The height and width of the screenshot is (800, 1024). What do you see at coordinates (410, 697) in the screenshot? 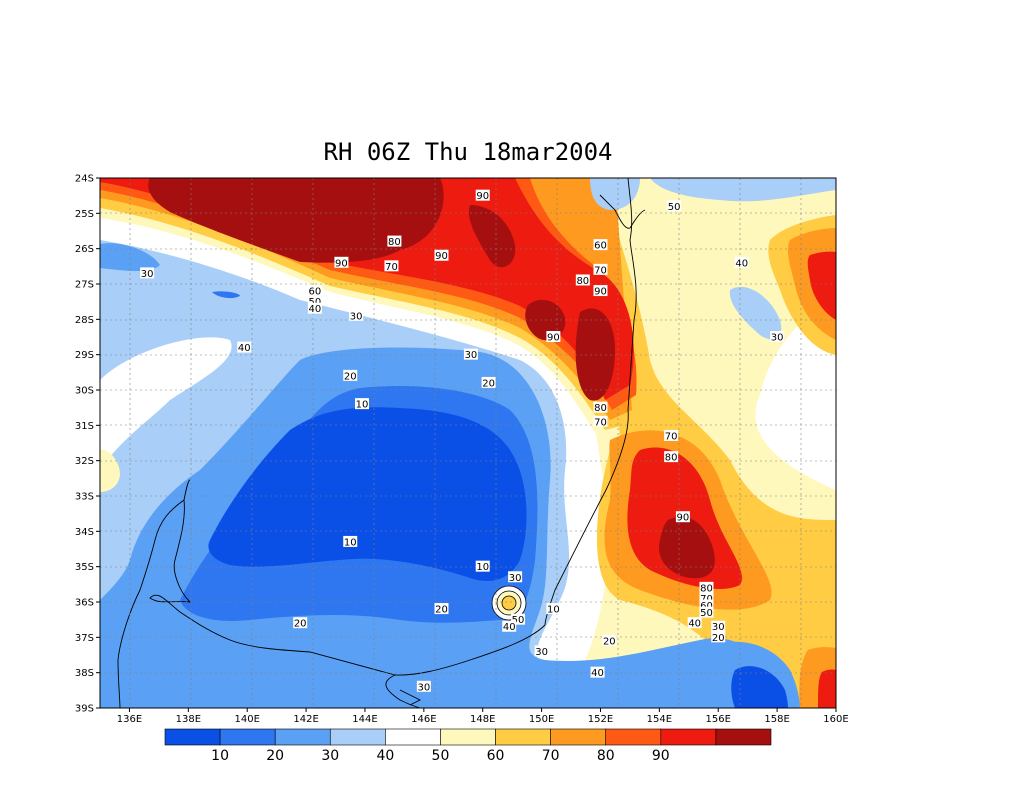
I see `coastline-wilsons` at bounding box center [410, 697].